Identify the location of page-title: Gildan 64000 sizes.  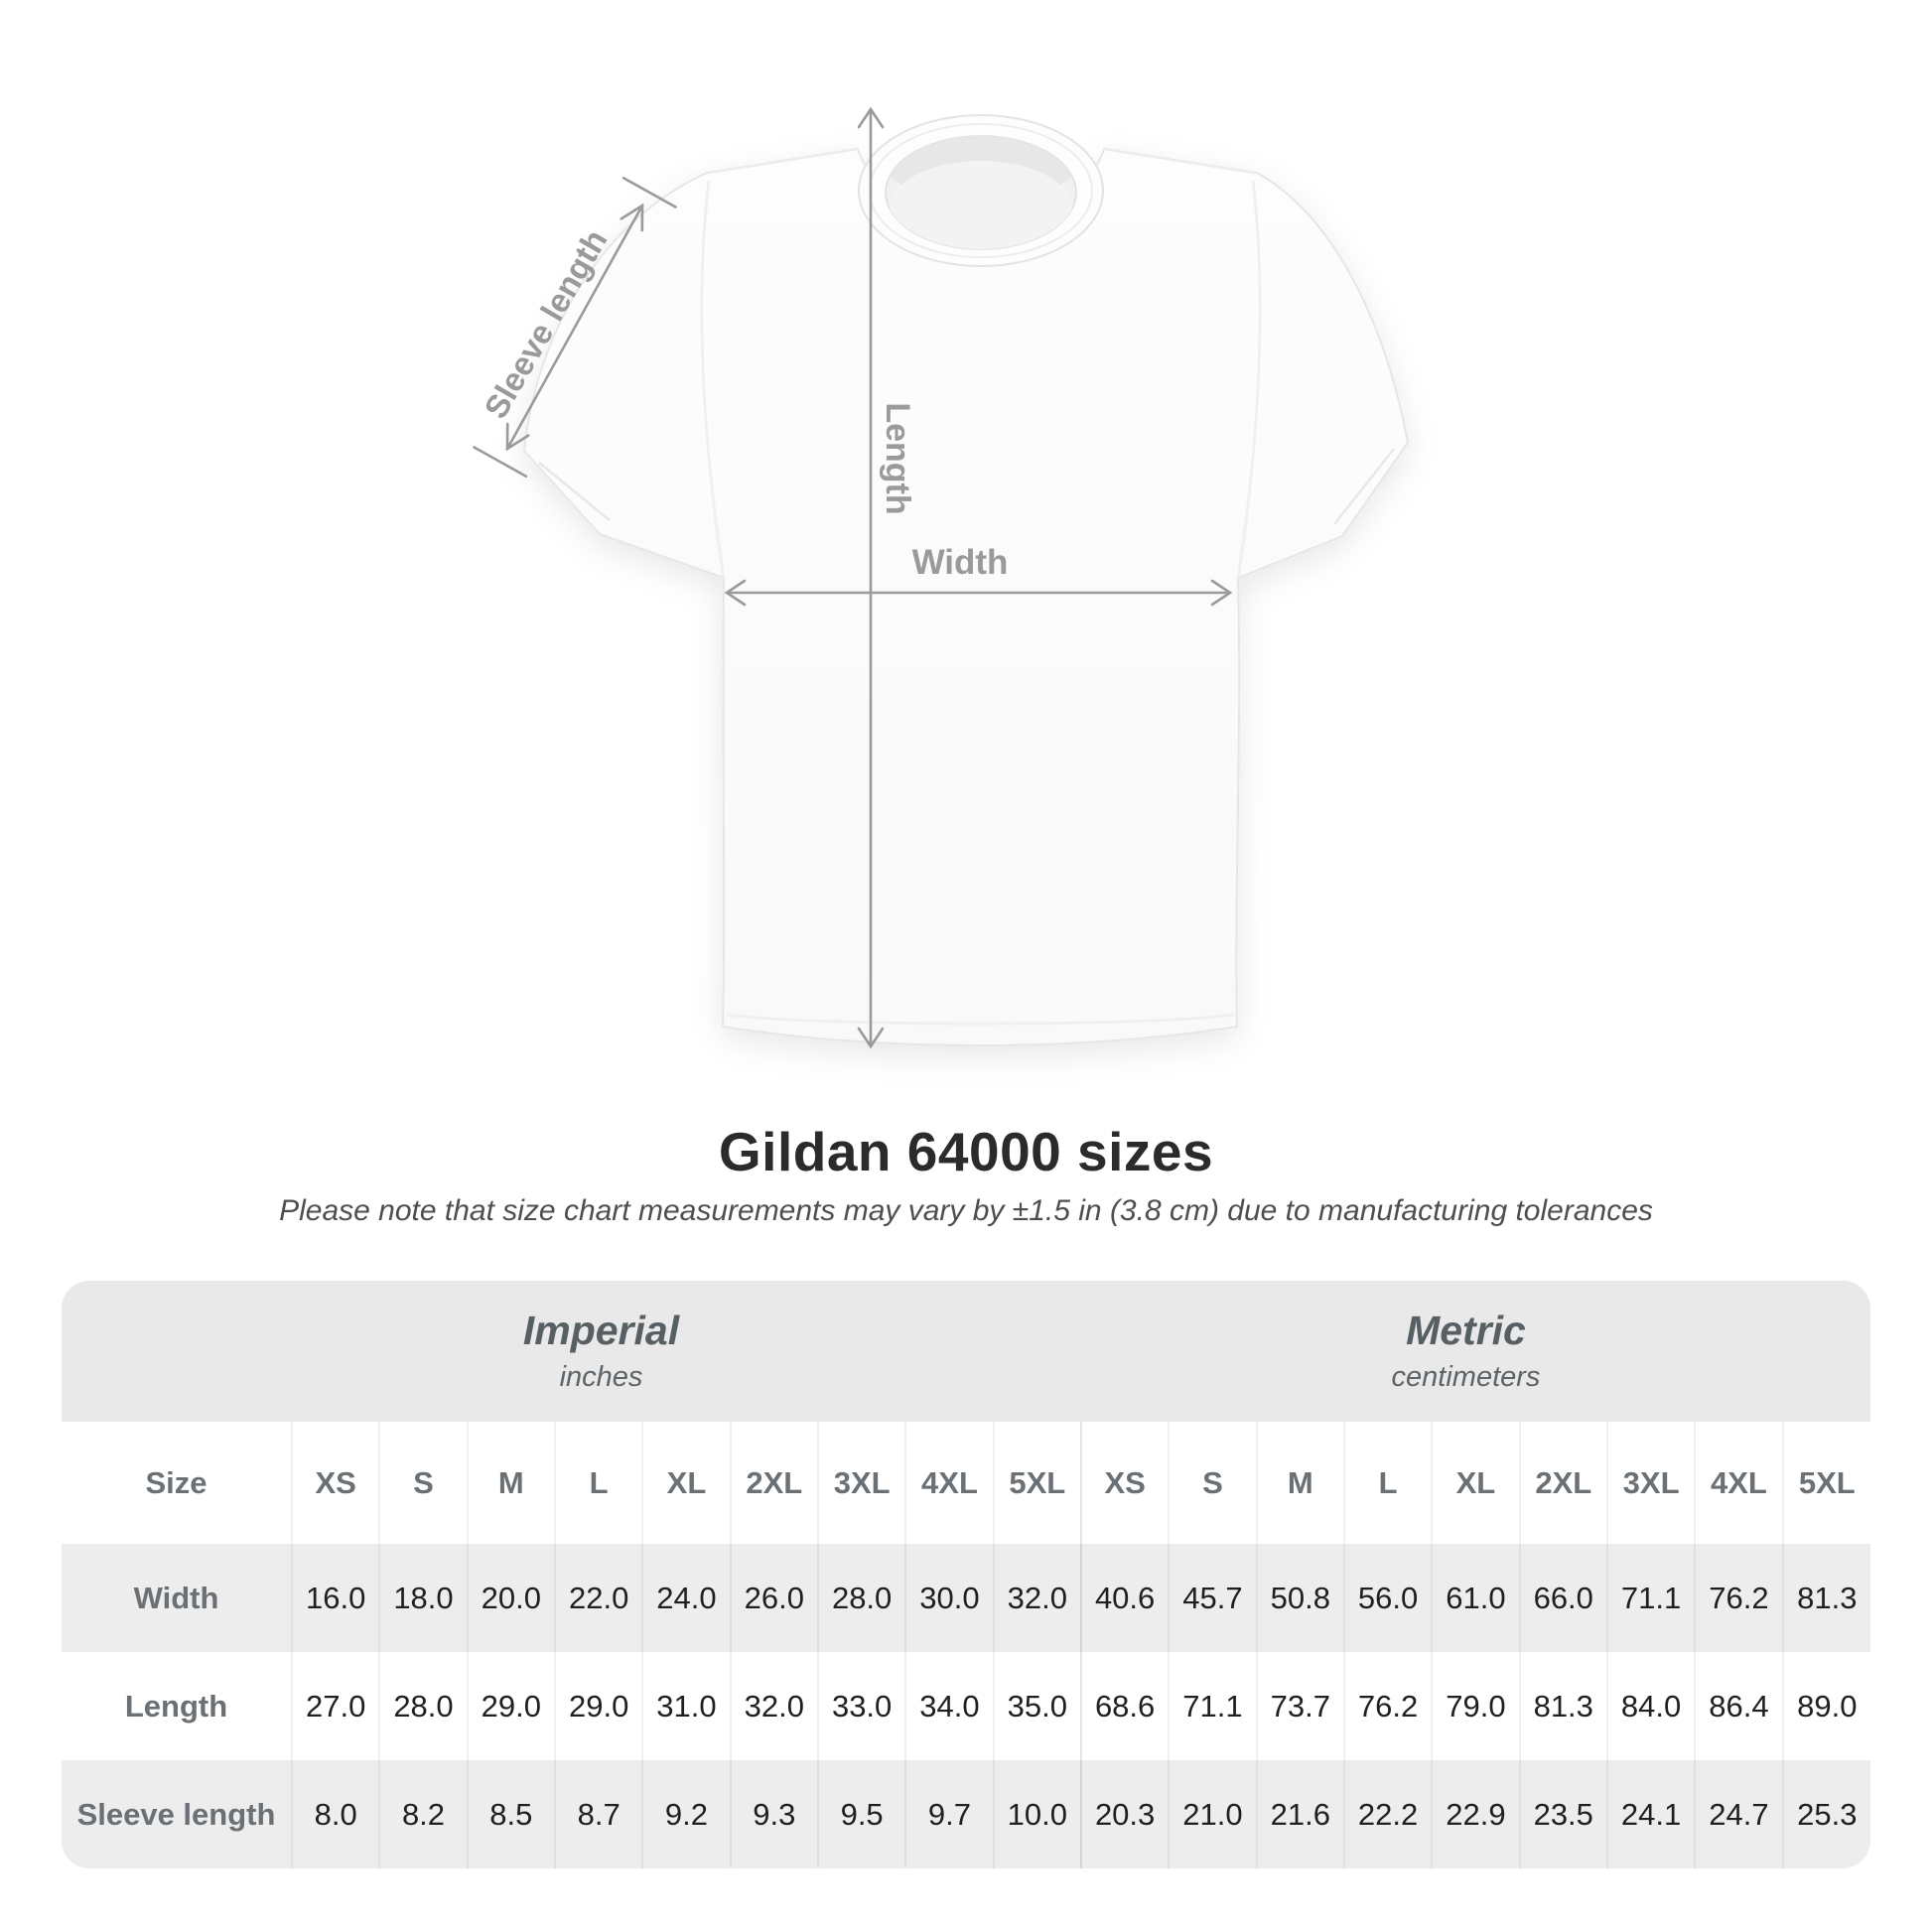
(966, 1151).